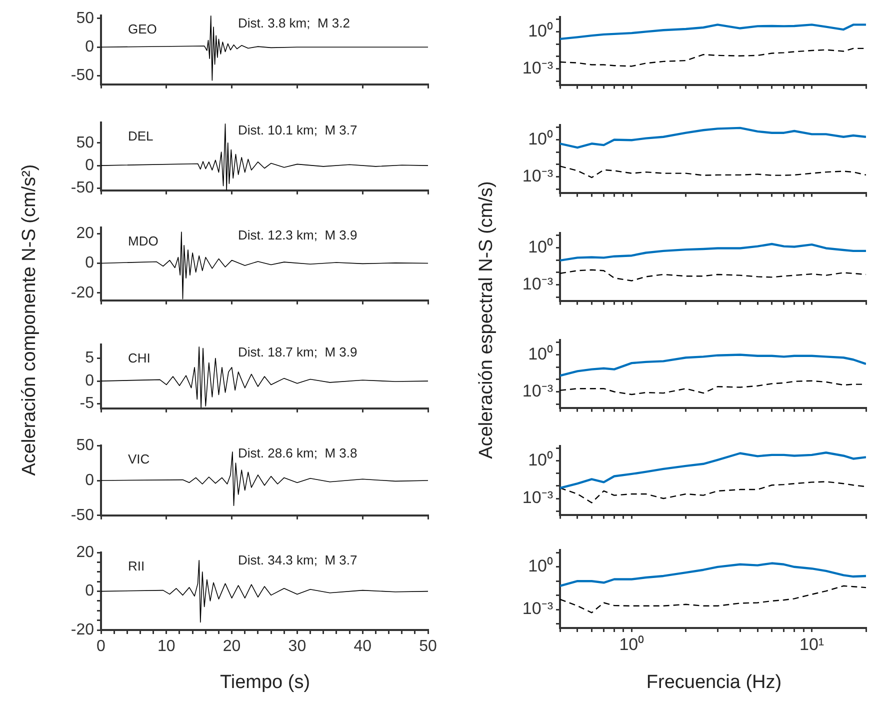 The width and height of the screenshot is (870, 702). What do you see at coordinates (139, 459) in the screenshot?
I see `annotation: VIC` at bounding box center [139, 459].